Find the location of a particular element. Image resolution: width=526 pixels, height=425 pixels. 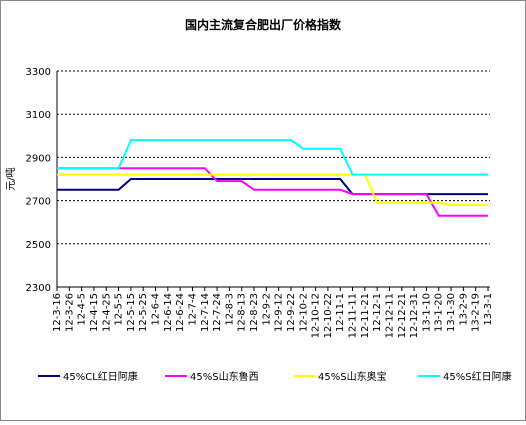

x-tick-label: 12-12-21 is located at coordinates (402, 315).